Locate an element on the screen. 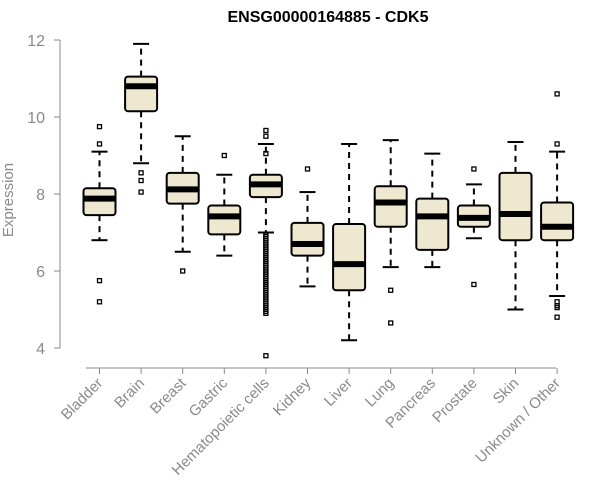  box-pancreas is located at coordinates (432, 210).